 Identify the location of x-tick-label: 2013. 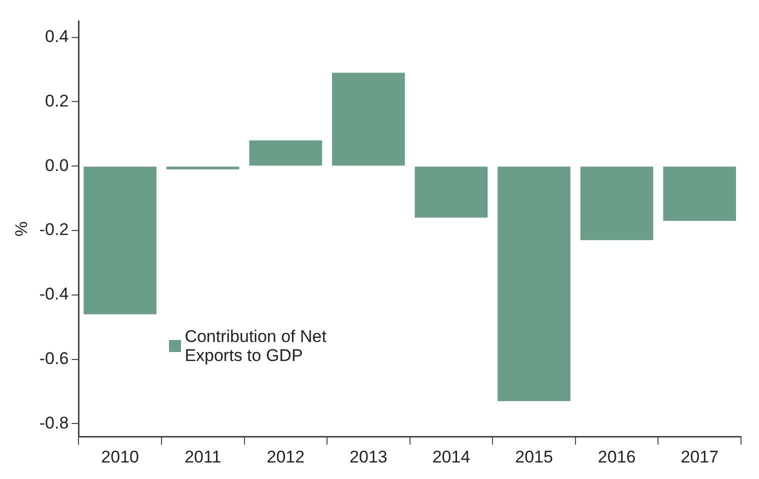
(369, 456).